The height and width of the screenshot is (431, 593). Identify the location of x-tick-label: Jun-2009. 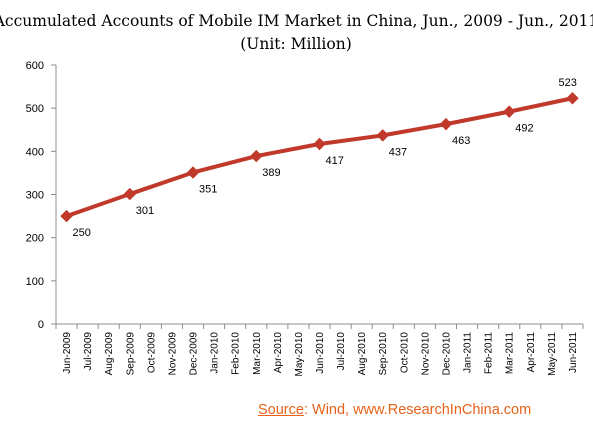
(67, 353).